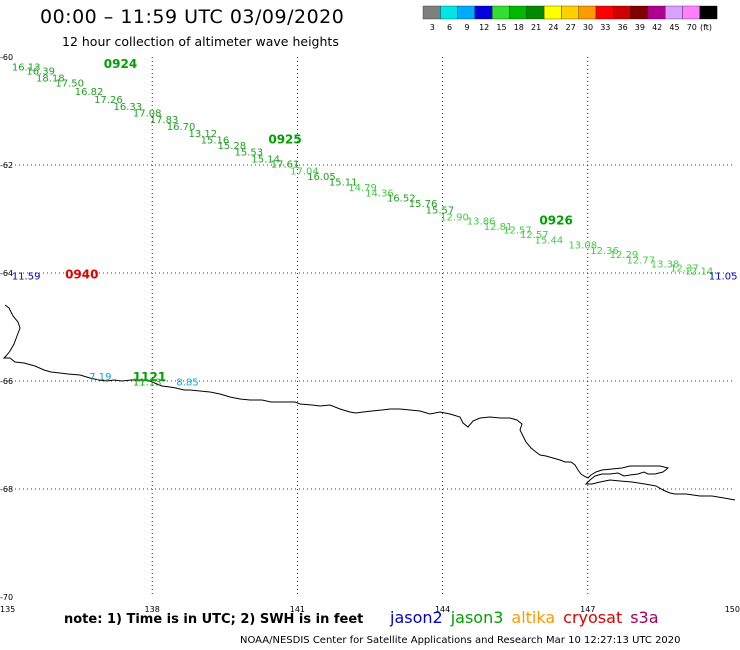 This screenshot has height=650, width=740. What do you see at coordinates (203, 134) in the screenshot?
I see `swh-value-label: 13.12` at bounding box center [203, 134].